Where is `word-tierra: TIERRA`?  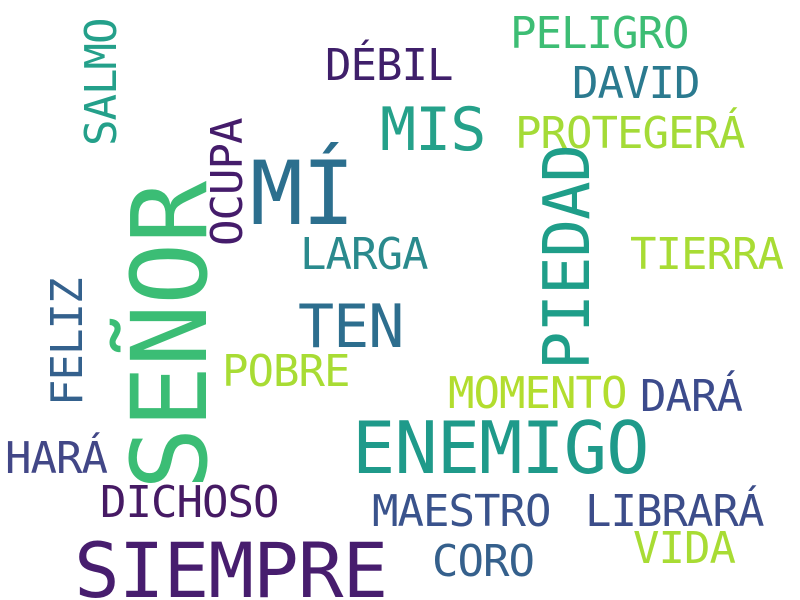 word-tierra: TIERRA is located at coordinates (707, 254).